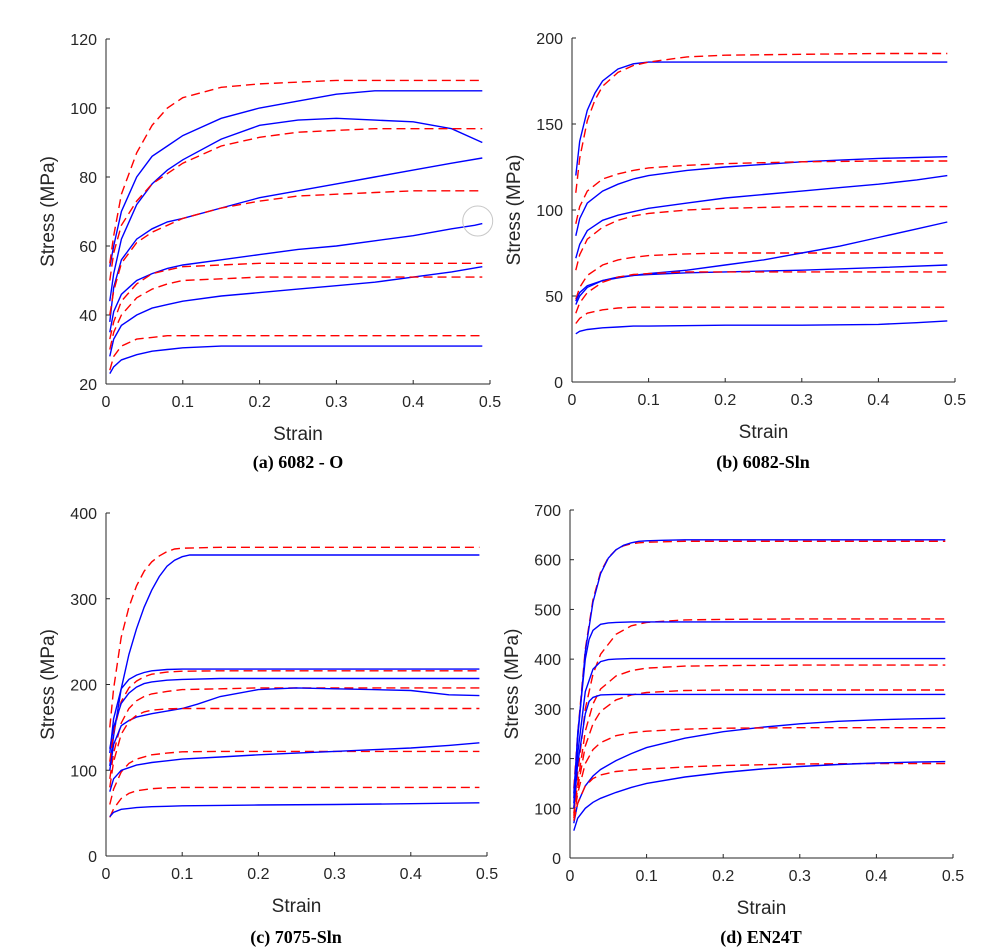 The height and width of the screenshot is (949, 1000). Describe the element at coordinates (88, 178) in the screenshot. I see `y-tick-label: 80` at that location.